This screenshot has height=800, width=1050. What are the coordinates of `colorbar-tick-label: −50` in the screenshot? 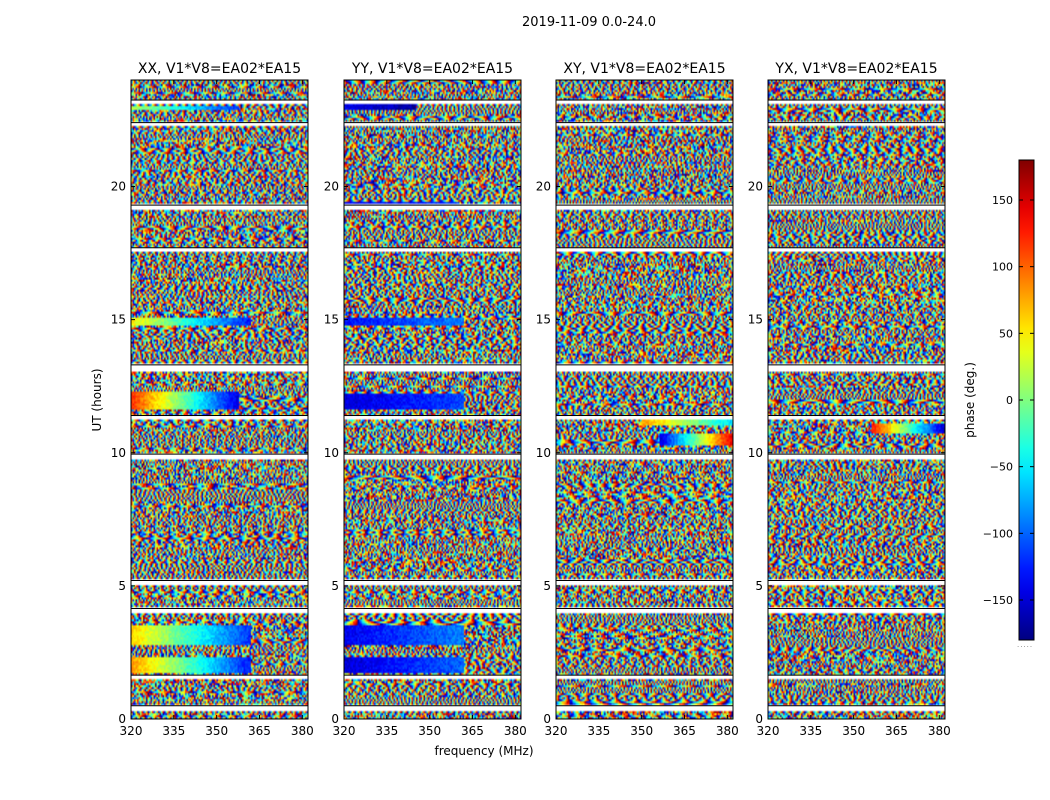 It's located at (1001, 467).